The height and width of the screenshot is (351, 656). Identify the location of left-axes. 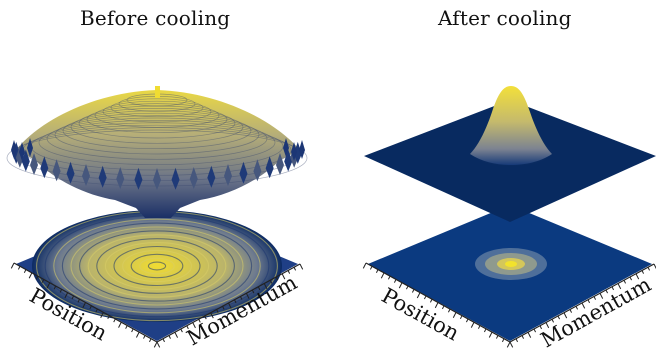
(157, 305).